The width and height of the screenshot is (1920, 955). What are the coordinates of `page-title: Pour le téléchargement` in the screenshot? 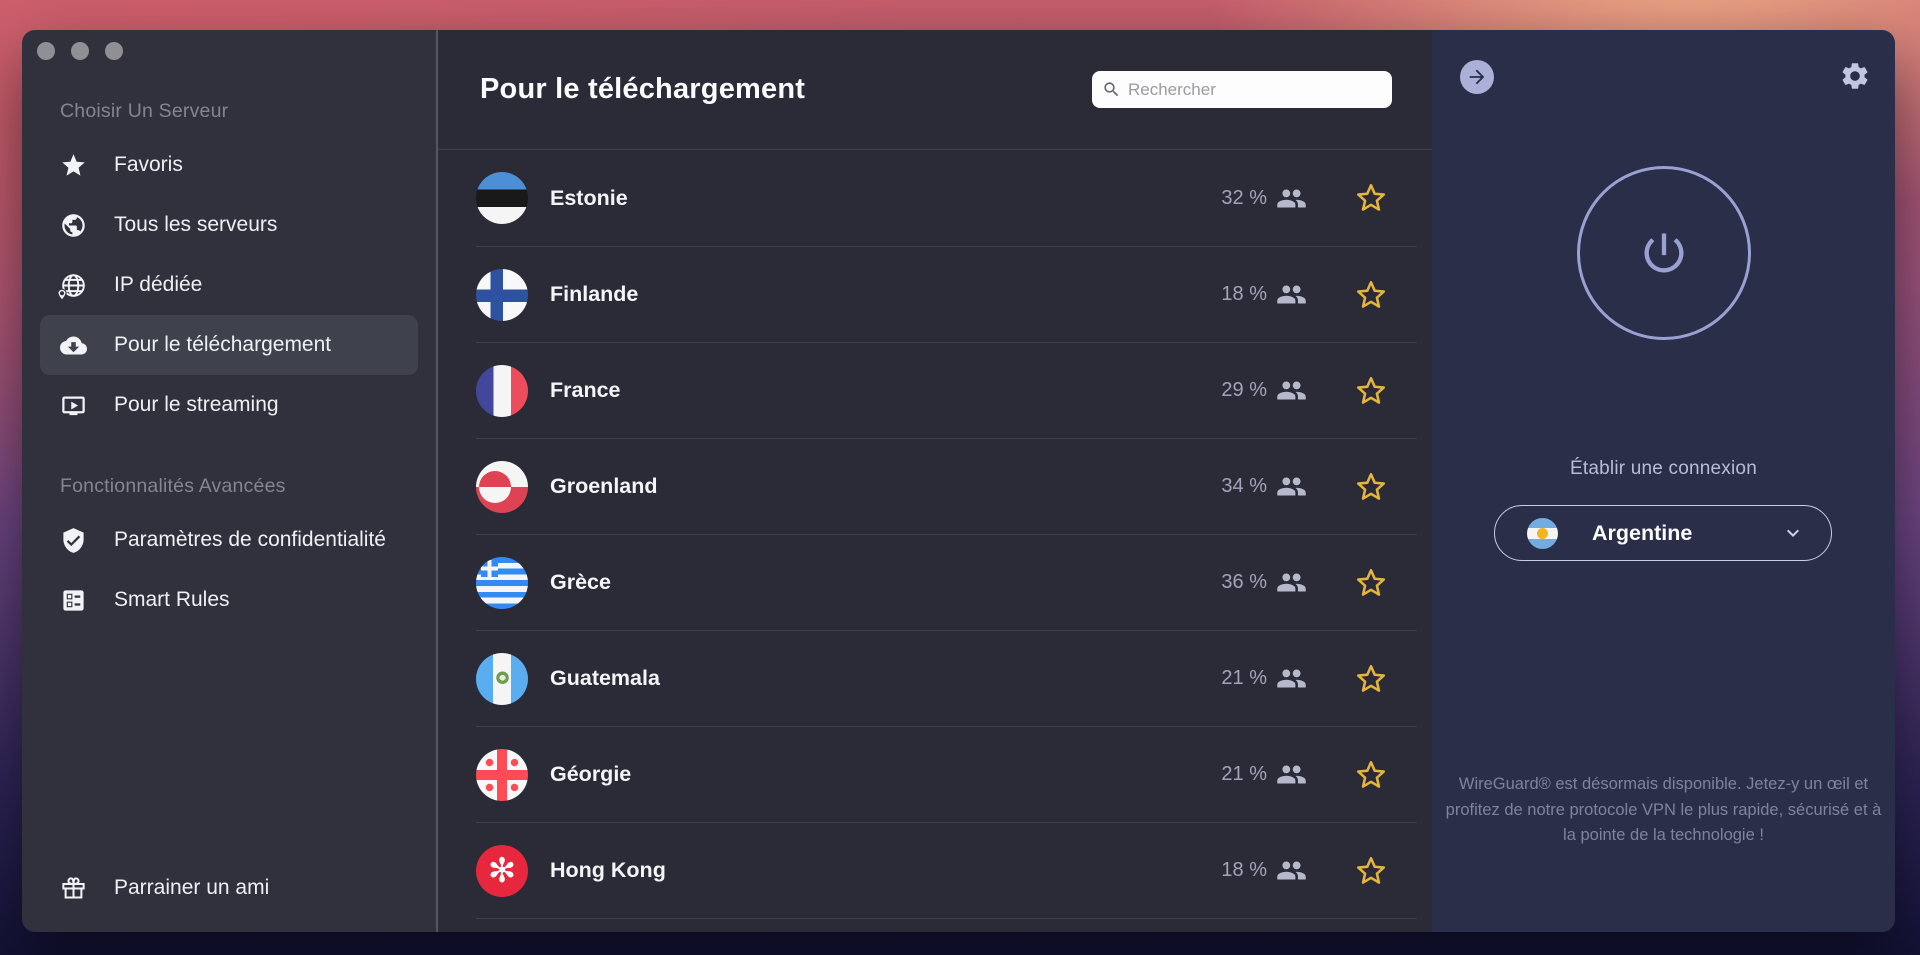 It's located at (643, 89).